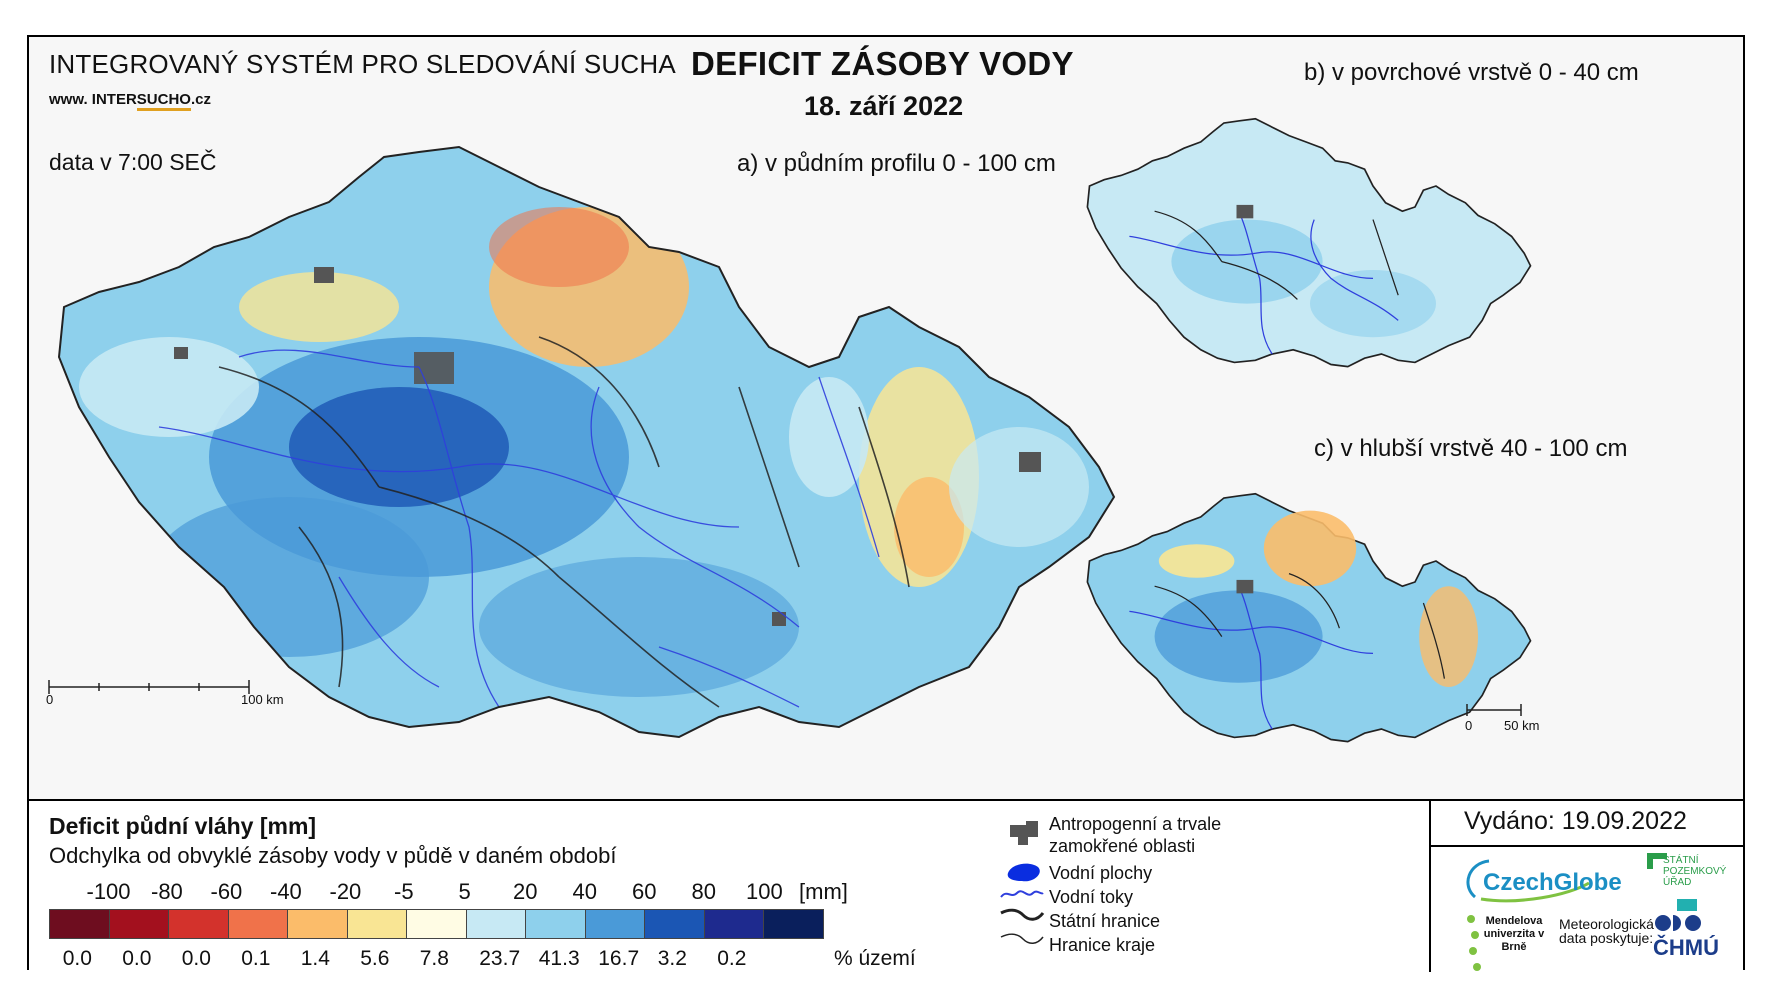 The width and height of the screenshot is (1772, 1003). Describe the element at coordinates (1091, 897) in the screenshot. I see `legend-rivers-label: Vodní toky` at that location.